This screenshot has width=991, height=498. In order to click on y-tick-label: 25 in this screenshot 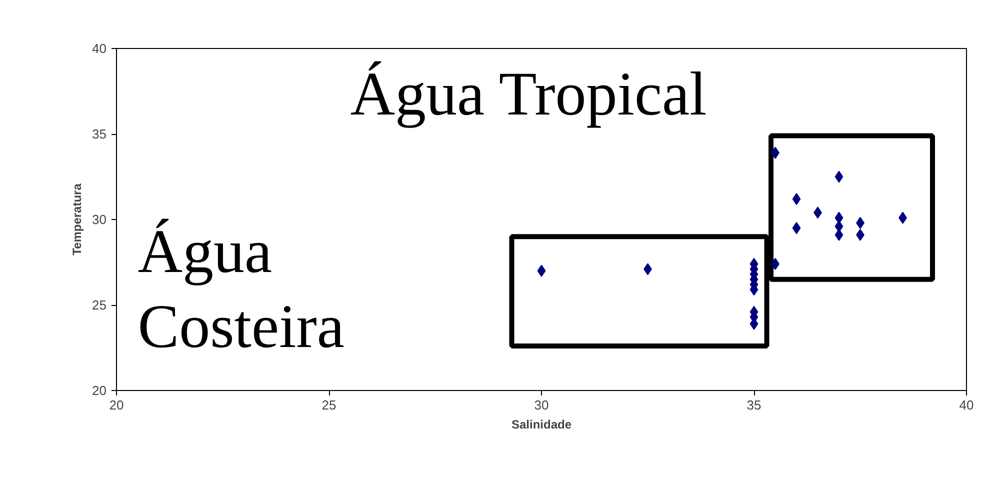, I will do `click(99, 305)`.